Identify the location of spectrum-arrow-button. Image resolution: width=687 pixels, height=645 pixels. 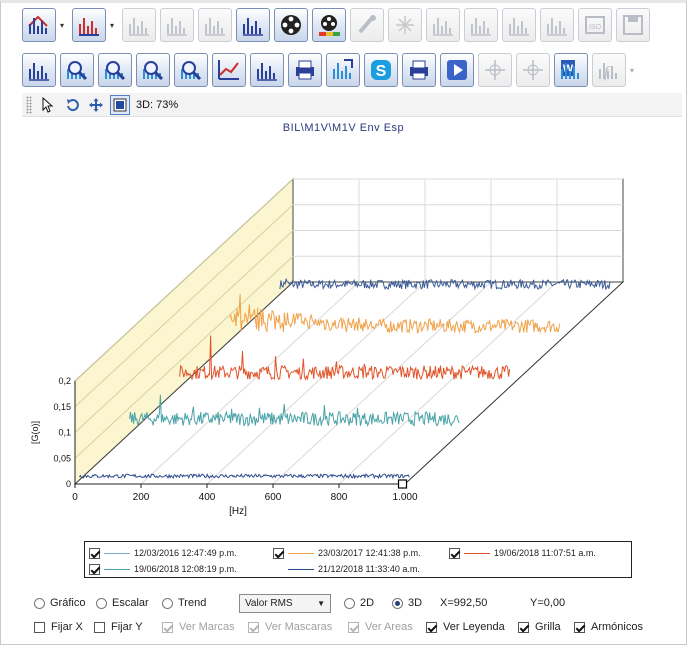
(177, 25).